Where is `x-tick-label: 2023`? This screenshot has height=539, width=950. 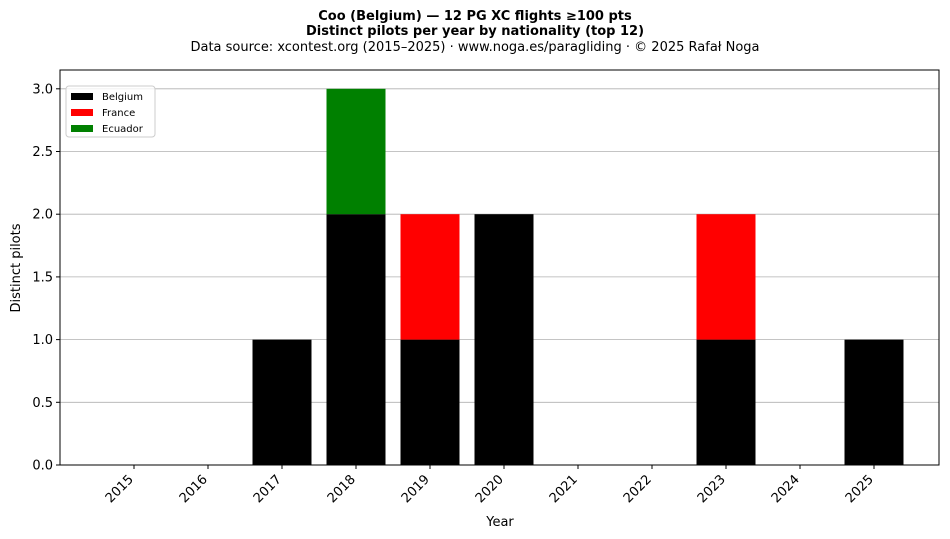 x-tick-label: 2023 is located at coordinates (712, 489).